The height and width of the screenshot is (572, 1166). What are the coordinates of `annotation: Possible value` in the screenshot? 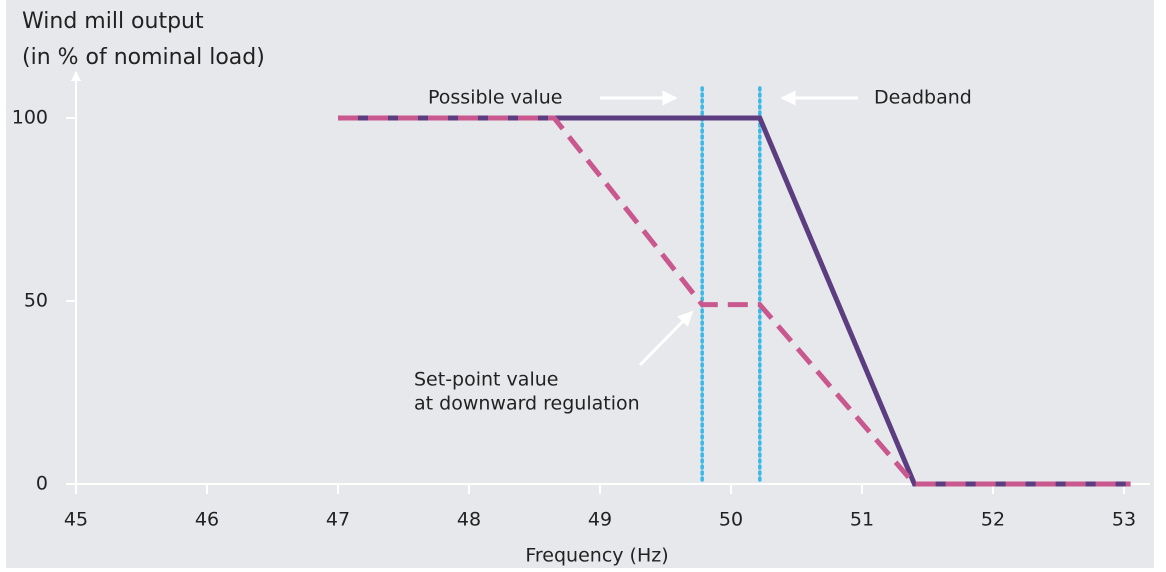 It's located at (495, 98).